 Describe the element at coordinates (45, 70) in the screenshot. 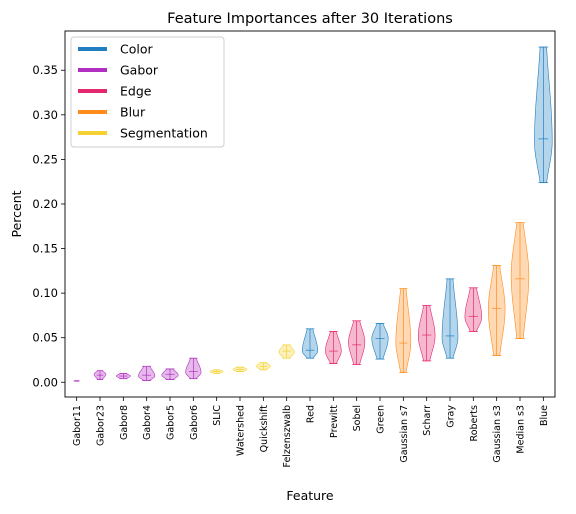

I see `y-tick-label: 0.35` at that location.